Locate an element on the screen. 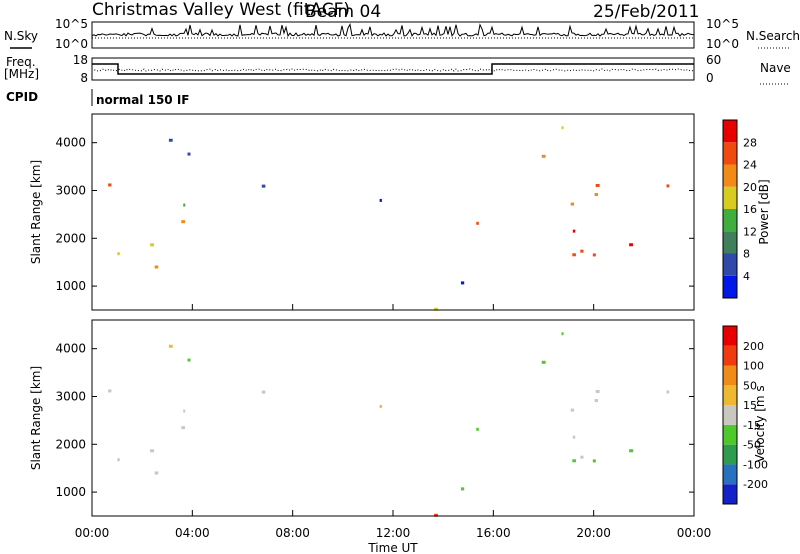 The width and height of the screenshot is (800, 554). freq-trace is located at coordinates (393, 69).